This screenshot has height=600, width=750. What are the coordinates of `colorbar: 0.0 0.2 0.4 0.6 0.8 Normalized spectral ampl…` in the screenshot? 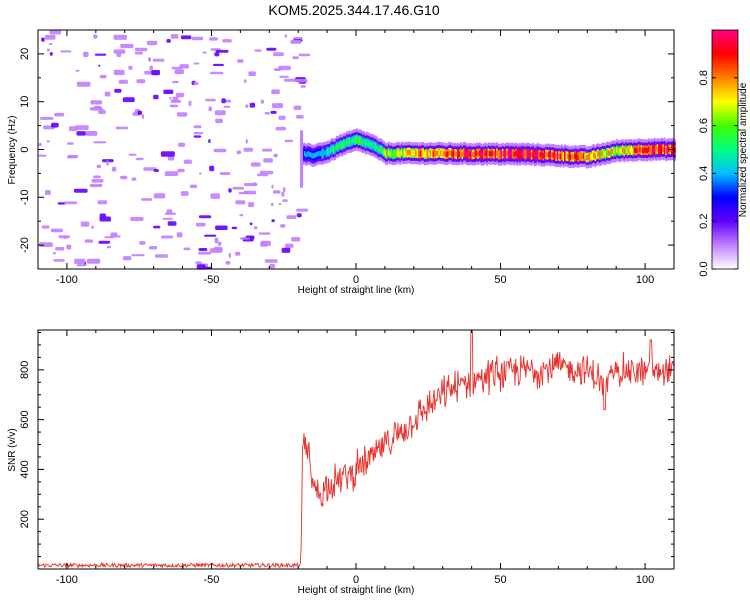 It's located at (723, 153).